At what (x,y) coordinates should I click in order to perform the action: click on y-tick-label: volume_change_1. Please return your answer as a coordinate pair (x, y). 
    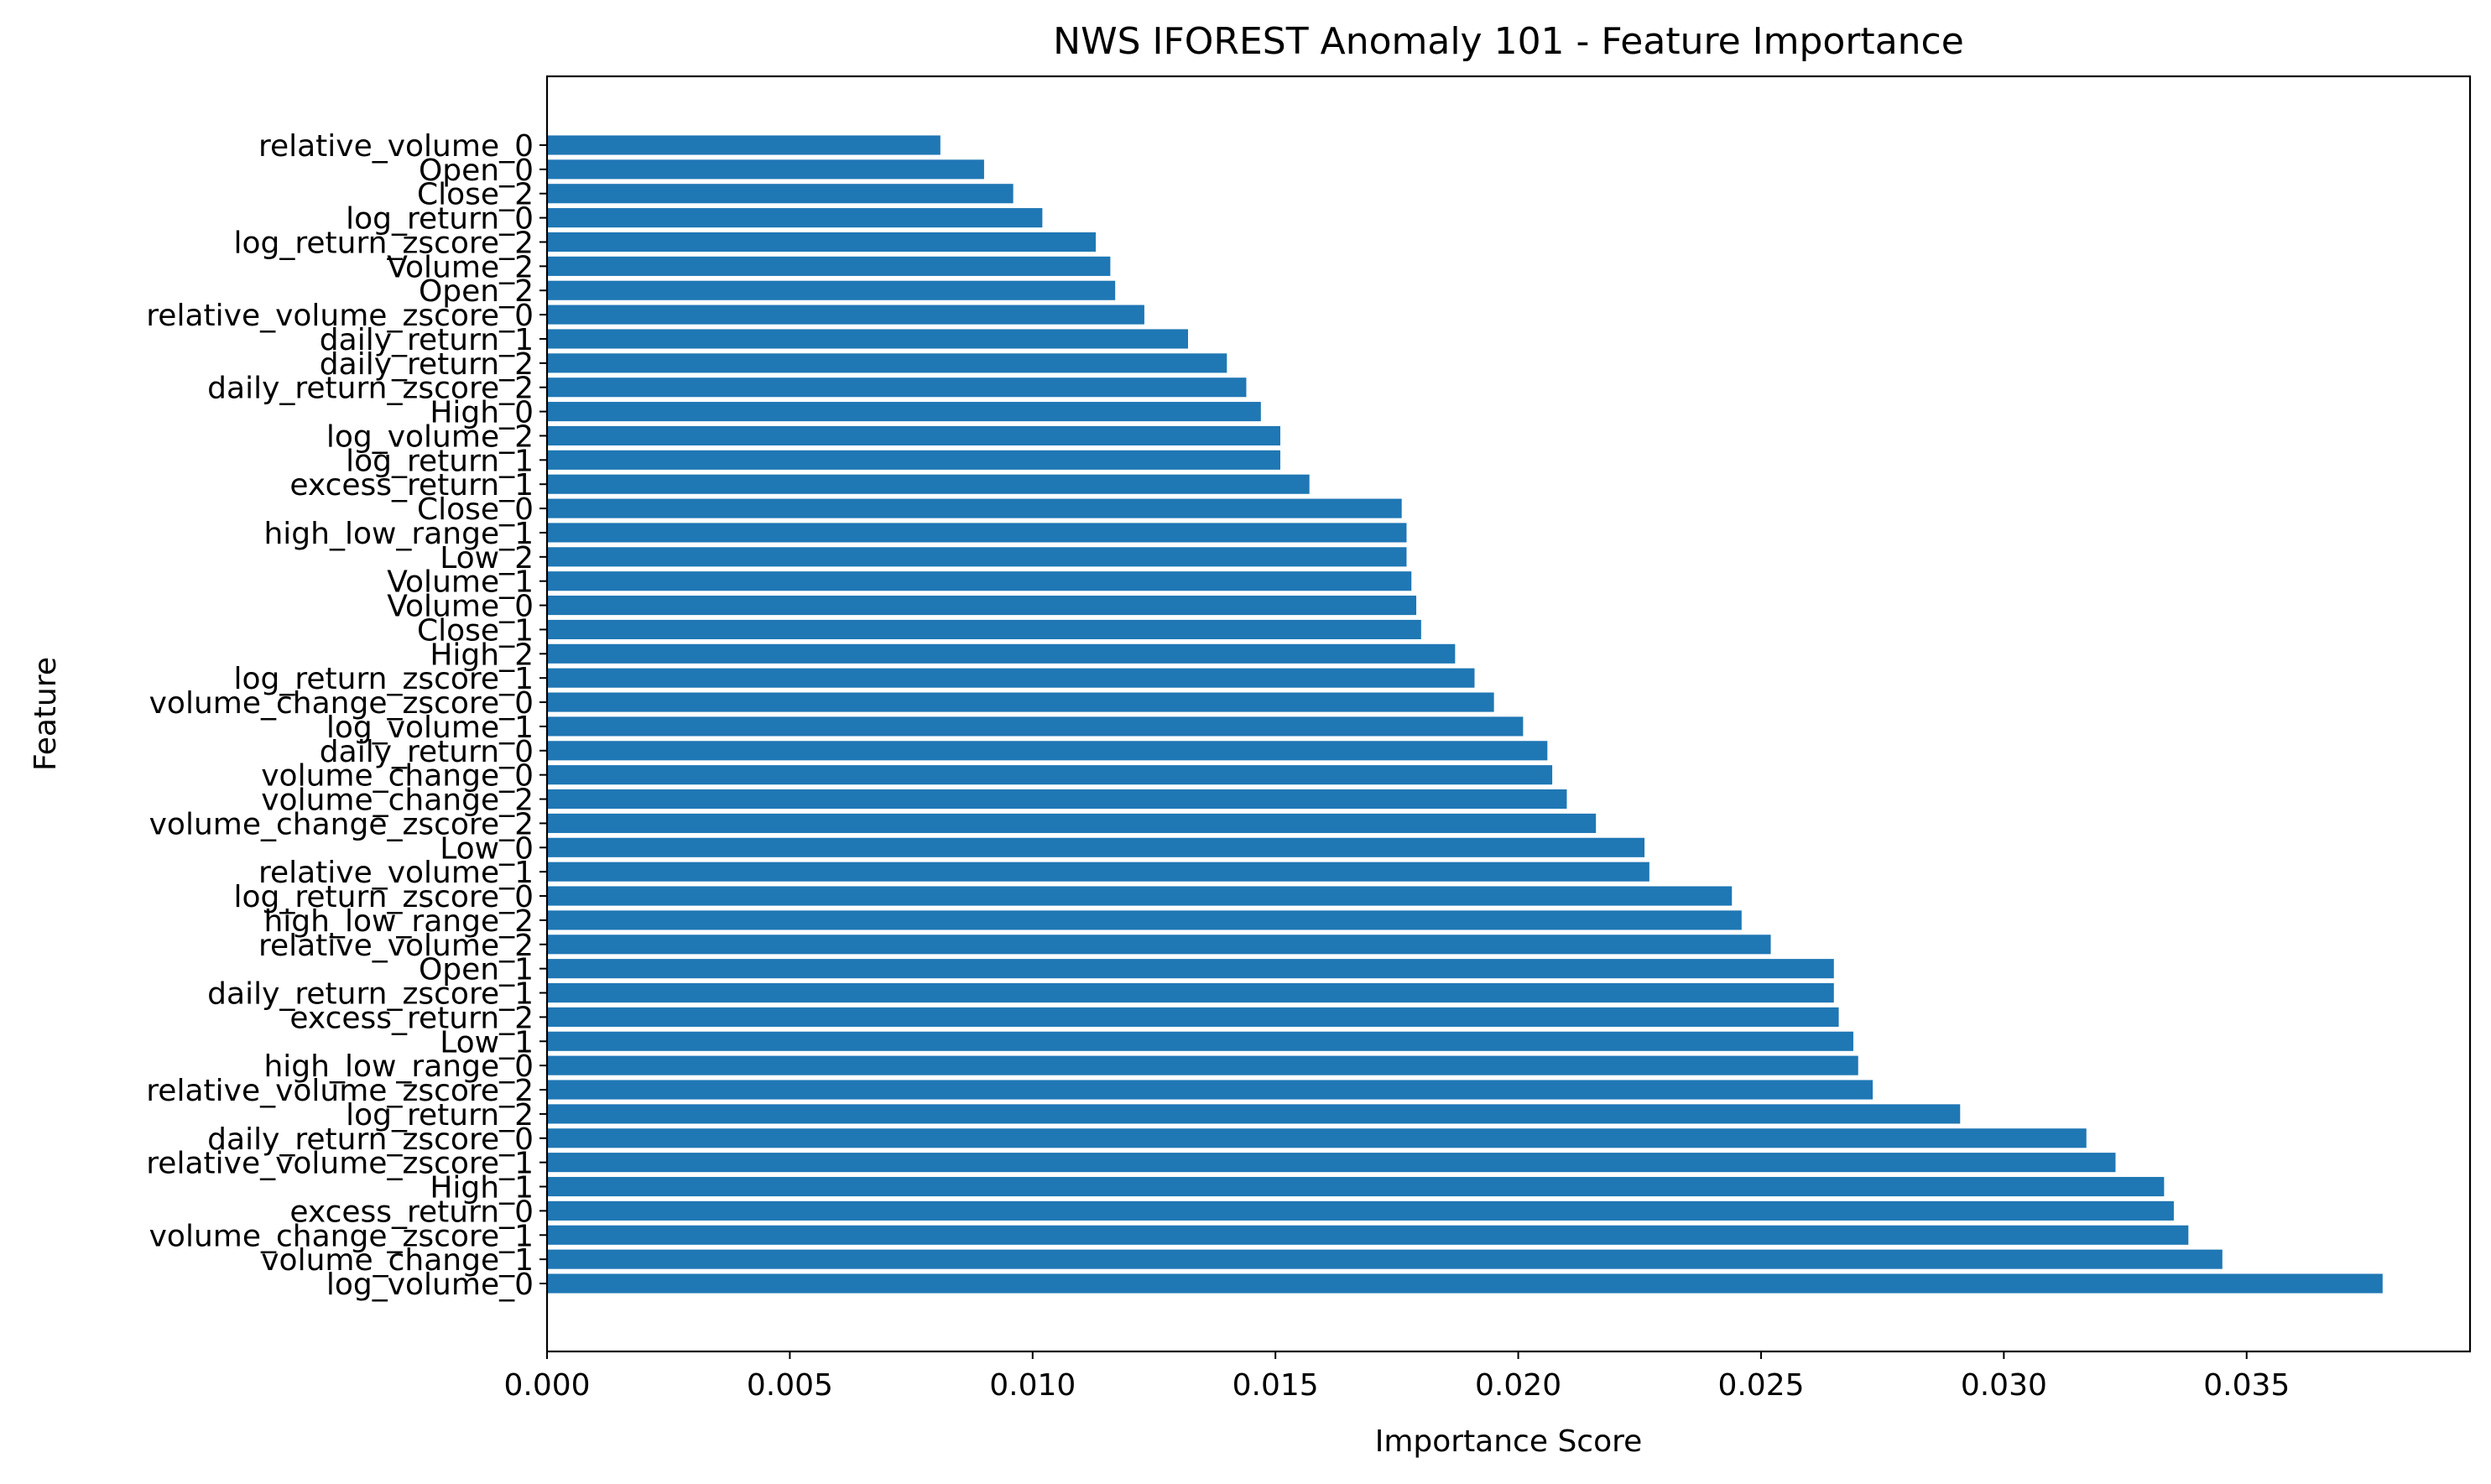
    Looking at the image, I should click on (397, 1260).